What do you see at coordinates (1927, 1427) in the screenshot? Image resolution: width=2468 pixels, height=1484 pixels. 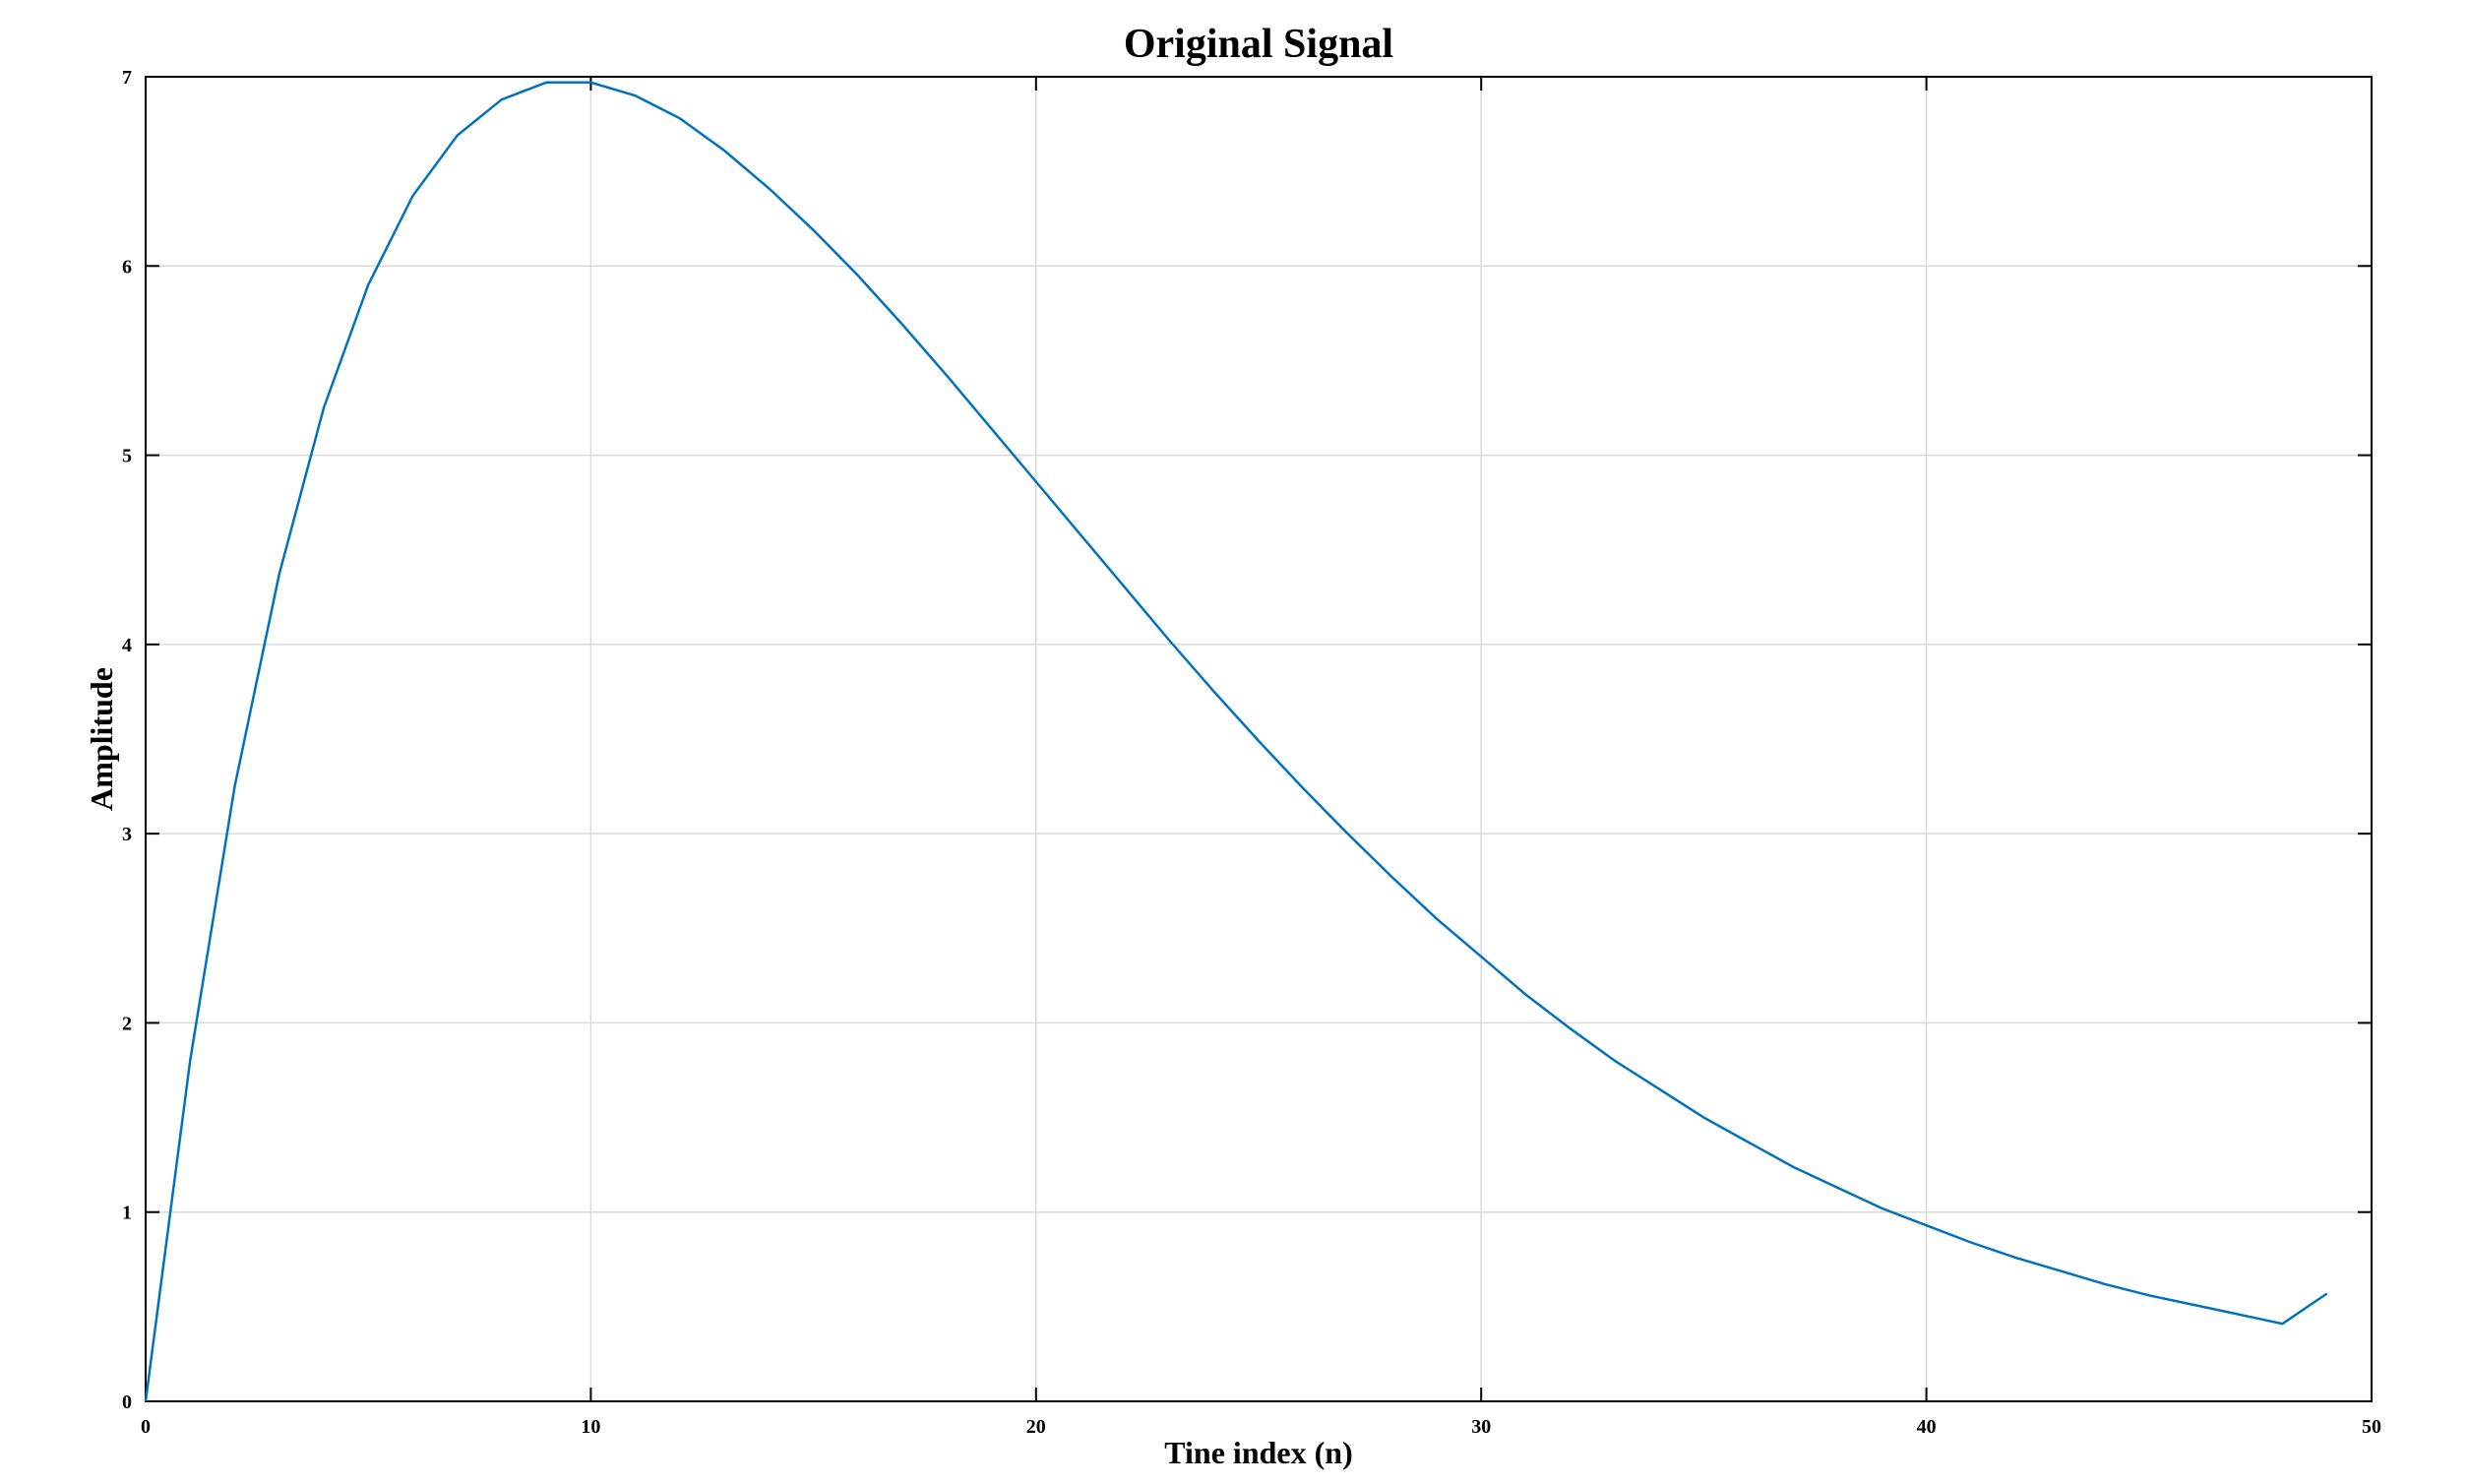 I see `x-tick-label: 40` at bounding box center [1927, 1427].